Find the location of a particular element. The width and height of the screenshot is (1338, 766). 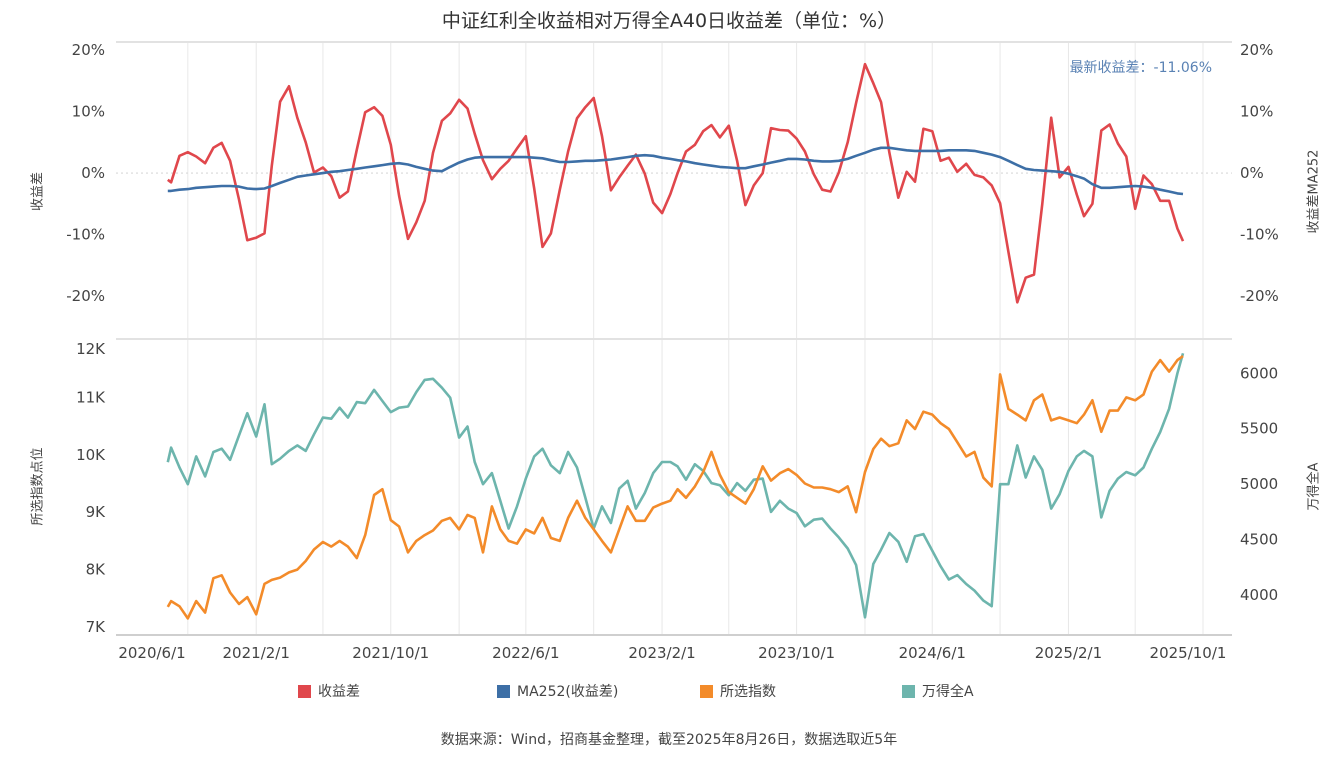

x-tick-label: 2020/6/1 is located at coordinates (151, 653).